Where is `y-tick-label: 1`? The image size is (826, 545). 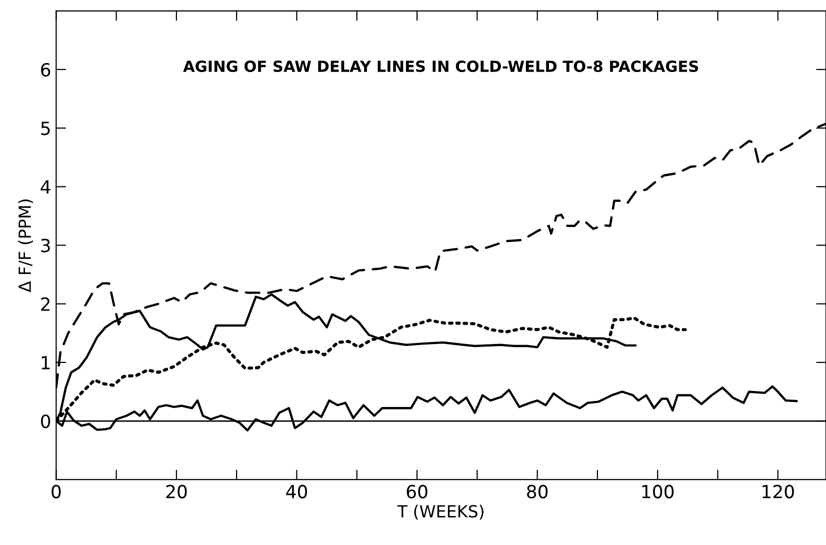
y-tick-label: 1 is located at coordinates (46, 363).